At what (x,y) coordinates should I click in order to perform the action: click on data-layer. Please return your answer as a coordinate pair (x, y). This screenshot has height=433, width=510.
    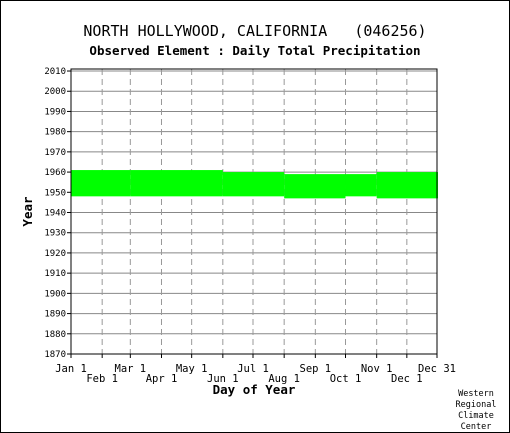
    Looking at the image, I should click on (254, 184).